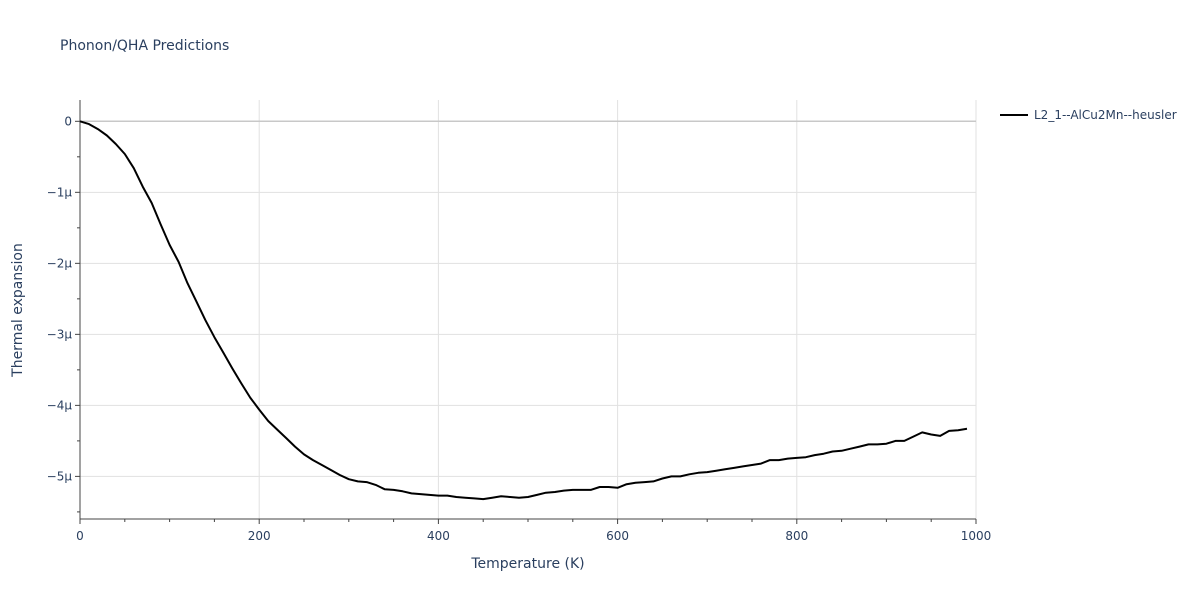 The height and width of the screenshot is (600, 1200). Describe the element at coordinates (438, 536) in the screenshot. I see `x-tick-label: 400` at that location.